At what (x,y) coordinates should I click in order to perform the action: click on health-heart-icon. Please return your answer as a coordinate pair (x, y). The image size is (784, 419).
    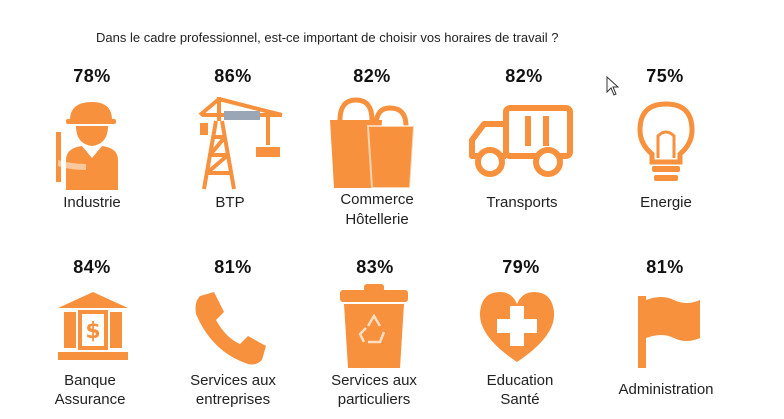
    Looking at the image, I should click on (517, 327).